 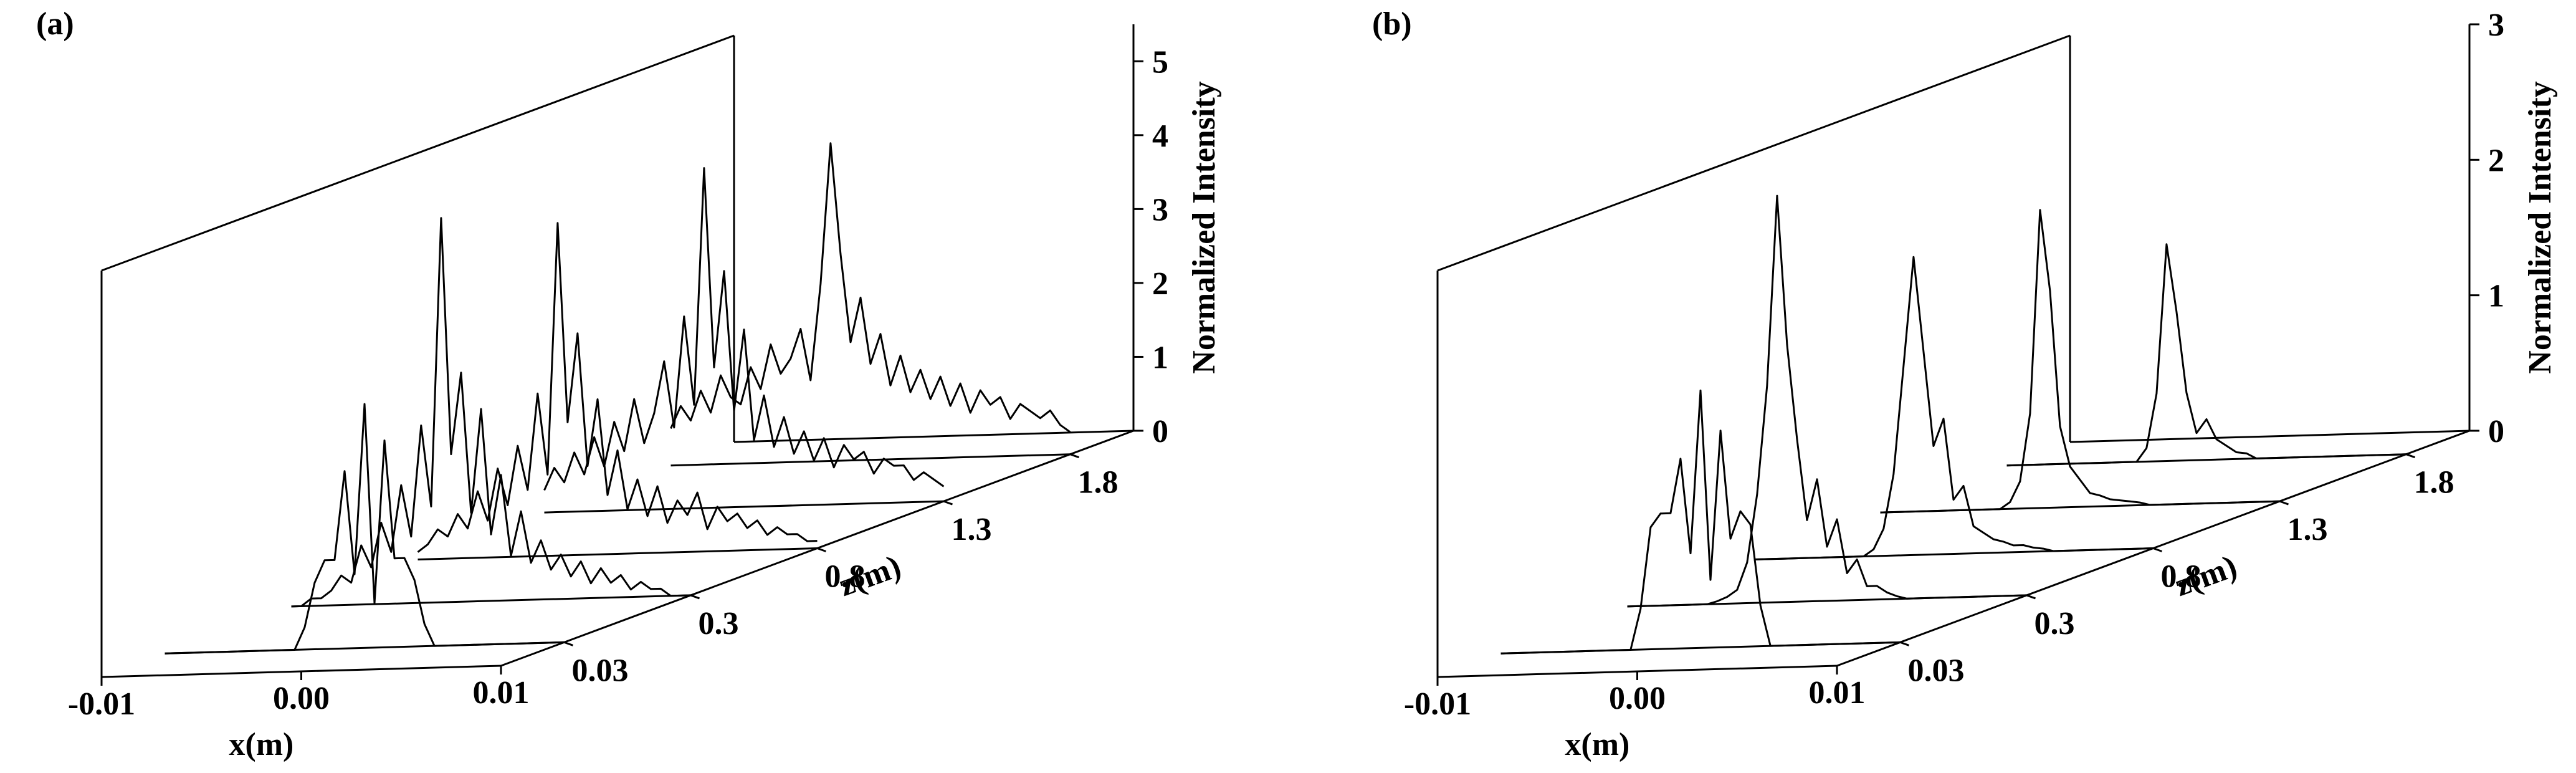 I want to click on y-tick-label: 4, so click(x=1160, y=136).